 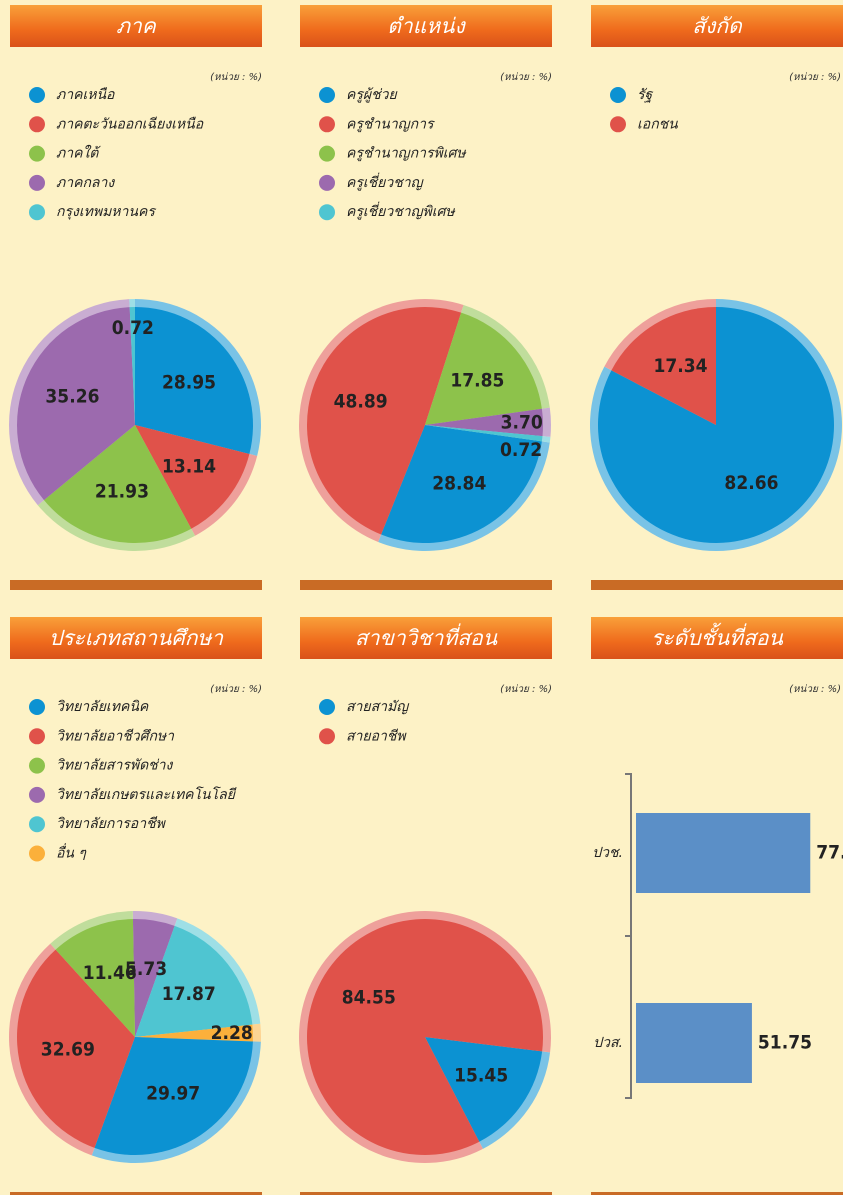 What do you see at coordinates (102, 707) in the screenshot?
I see `legend-label: วิทยาลัยเทคนิค` at bounding box center [102, 707].